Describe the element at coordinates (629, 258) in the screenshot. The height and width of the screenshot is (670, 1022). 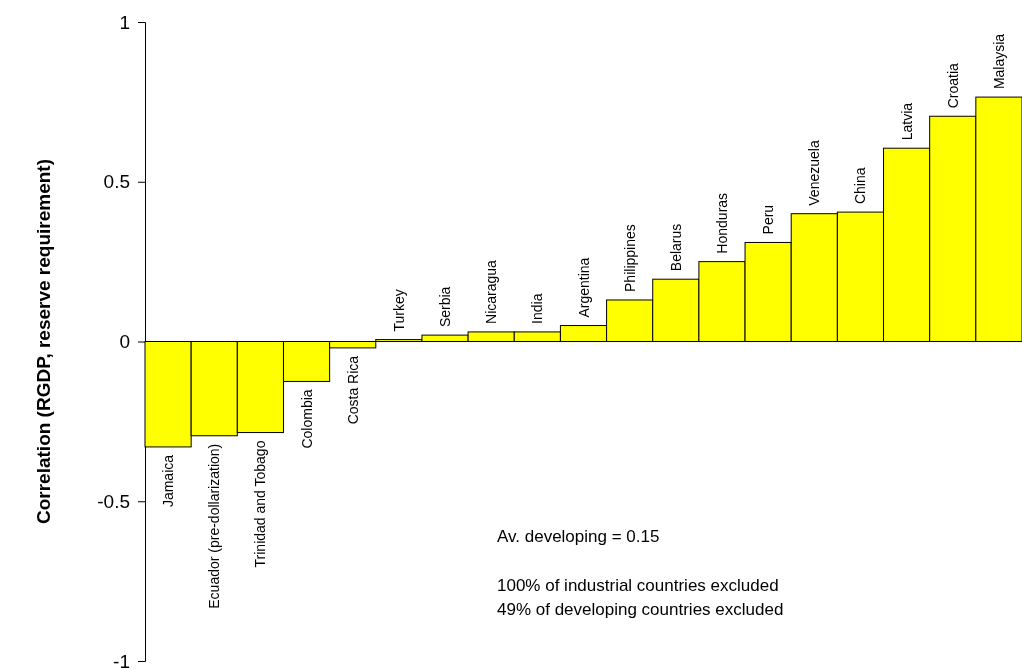
I see `x-tick-label: Philippines` at that location.